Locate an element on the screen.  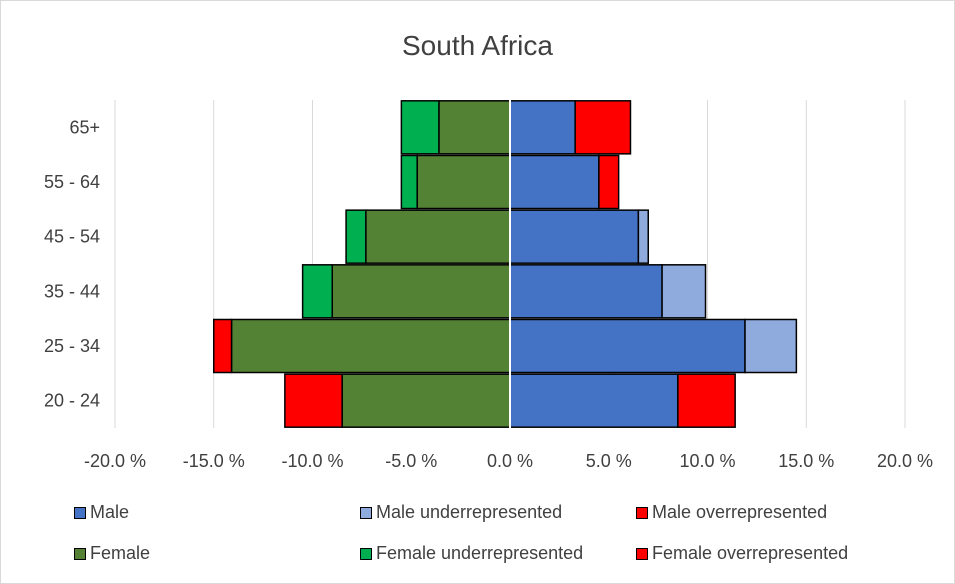
category-label: 20 - 24 is located at coordinates (72, 401).